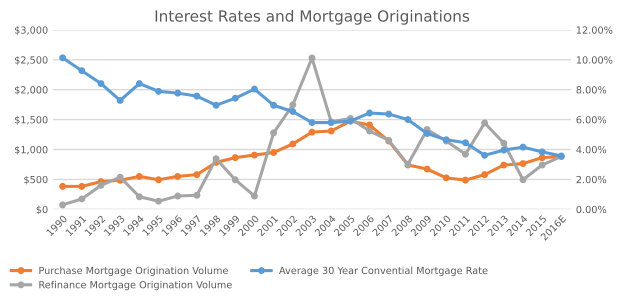 This screenshot has width=624, height=299. I want to click on y-tick-label: $2,000, so click(31, 90).